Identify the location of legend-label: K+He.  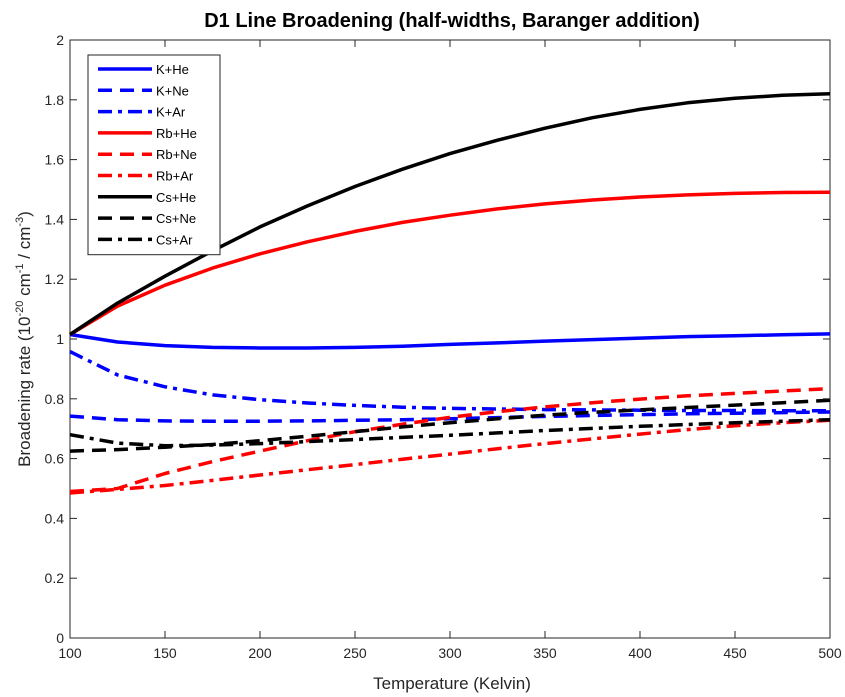
(172, 69).